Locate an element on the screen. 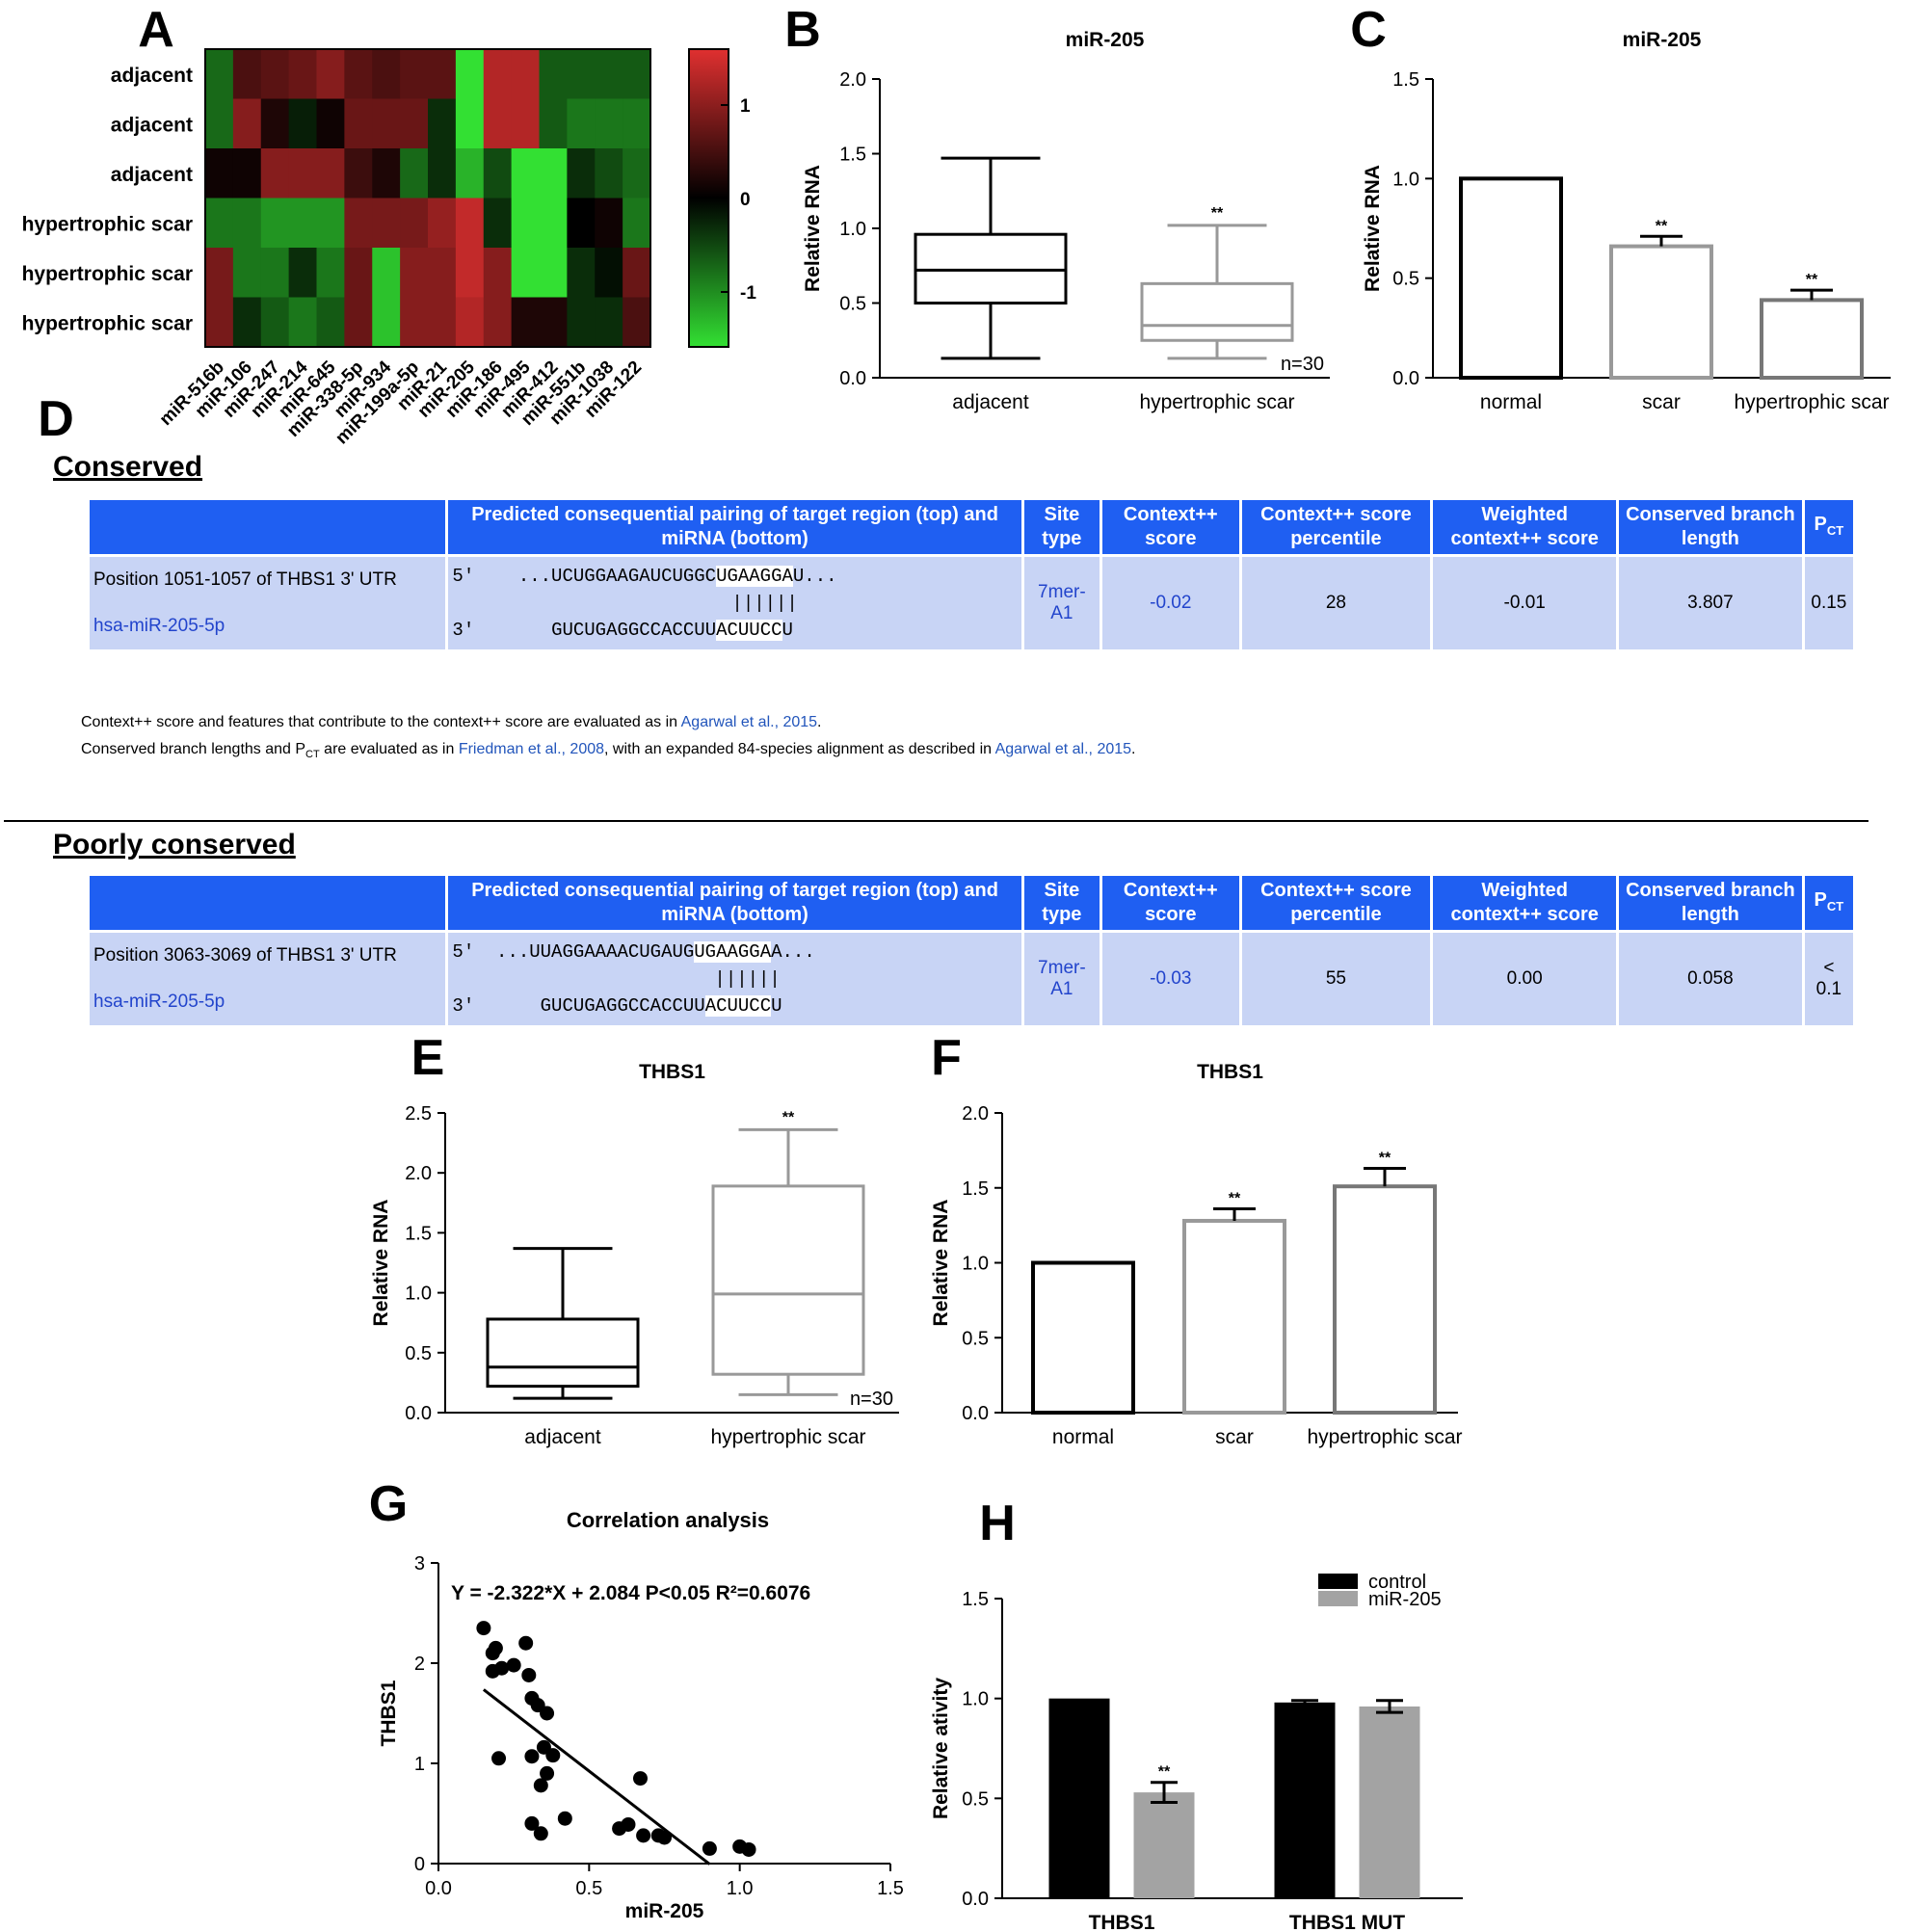  legend-label: miR-205 is located at coordinates (1405, 1599).